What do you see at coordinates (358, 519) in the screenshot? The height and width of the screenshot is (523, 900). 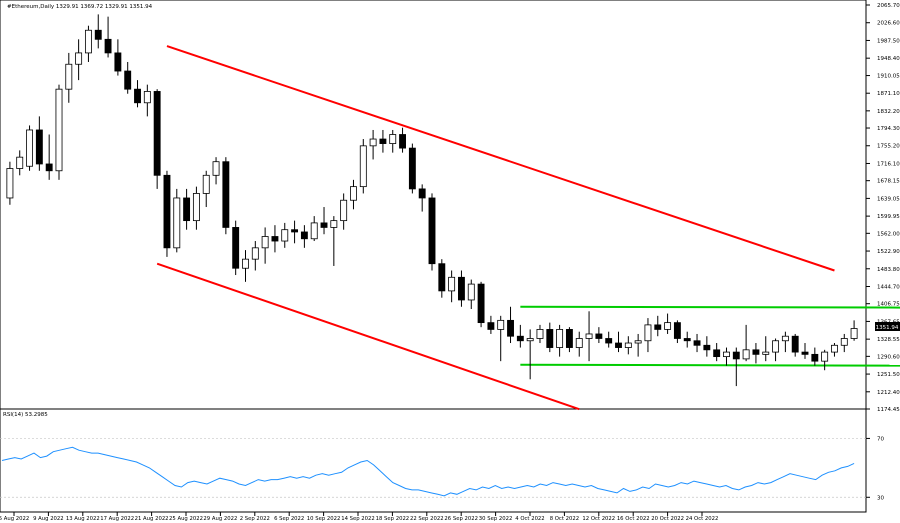 I see `date-tick-label: 14 Sep 2022` at bounding box center [358, 519].